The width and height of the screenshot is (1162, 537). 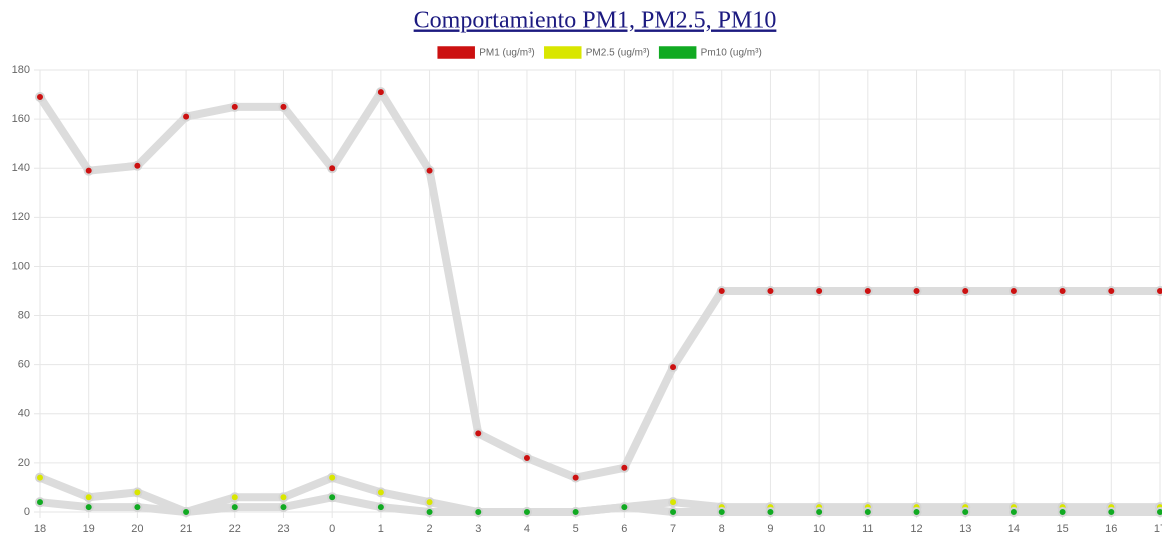 I want to click on x-tick-label: 20, so click(x=137, y=529).